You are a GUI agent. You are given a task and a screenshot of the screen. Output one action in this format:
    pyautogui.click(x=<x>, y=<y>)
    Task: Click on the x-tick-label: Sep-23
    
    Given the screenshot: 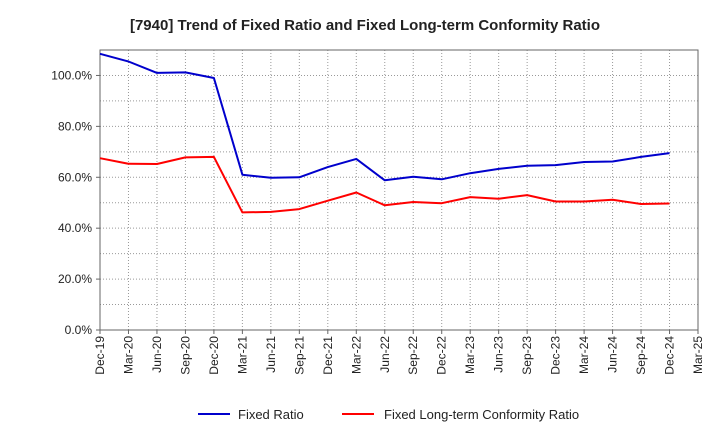 What is the action you would take?
    pyautogui.click(x=527, y=355)
    